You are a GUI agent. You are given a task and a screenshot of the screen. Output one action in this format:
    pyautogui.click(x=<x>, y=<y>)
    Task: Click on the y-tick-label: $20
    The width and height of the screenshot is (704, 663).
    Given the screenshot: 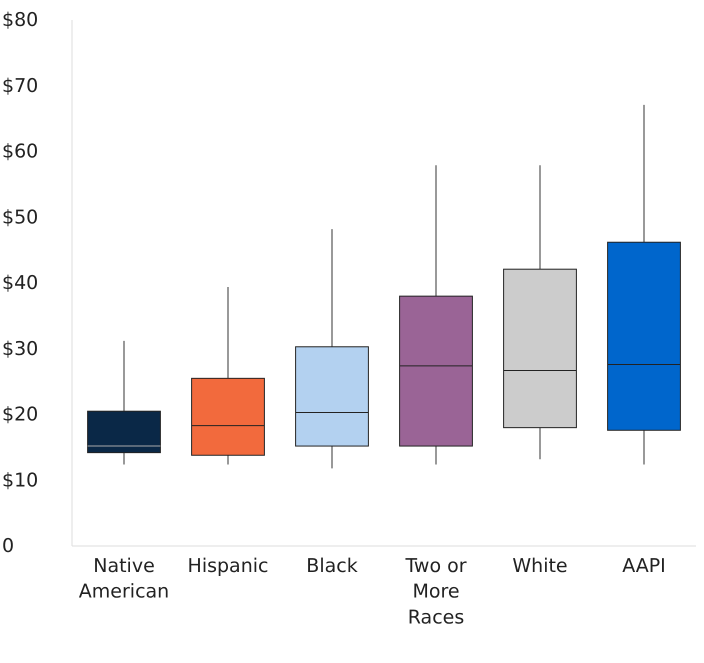 What is the action you would take?
    pyautogui.click(x=20, y=415)
    